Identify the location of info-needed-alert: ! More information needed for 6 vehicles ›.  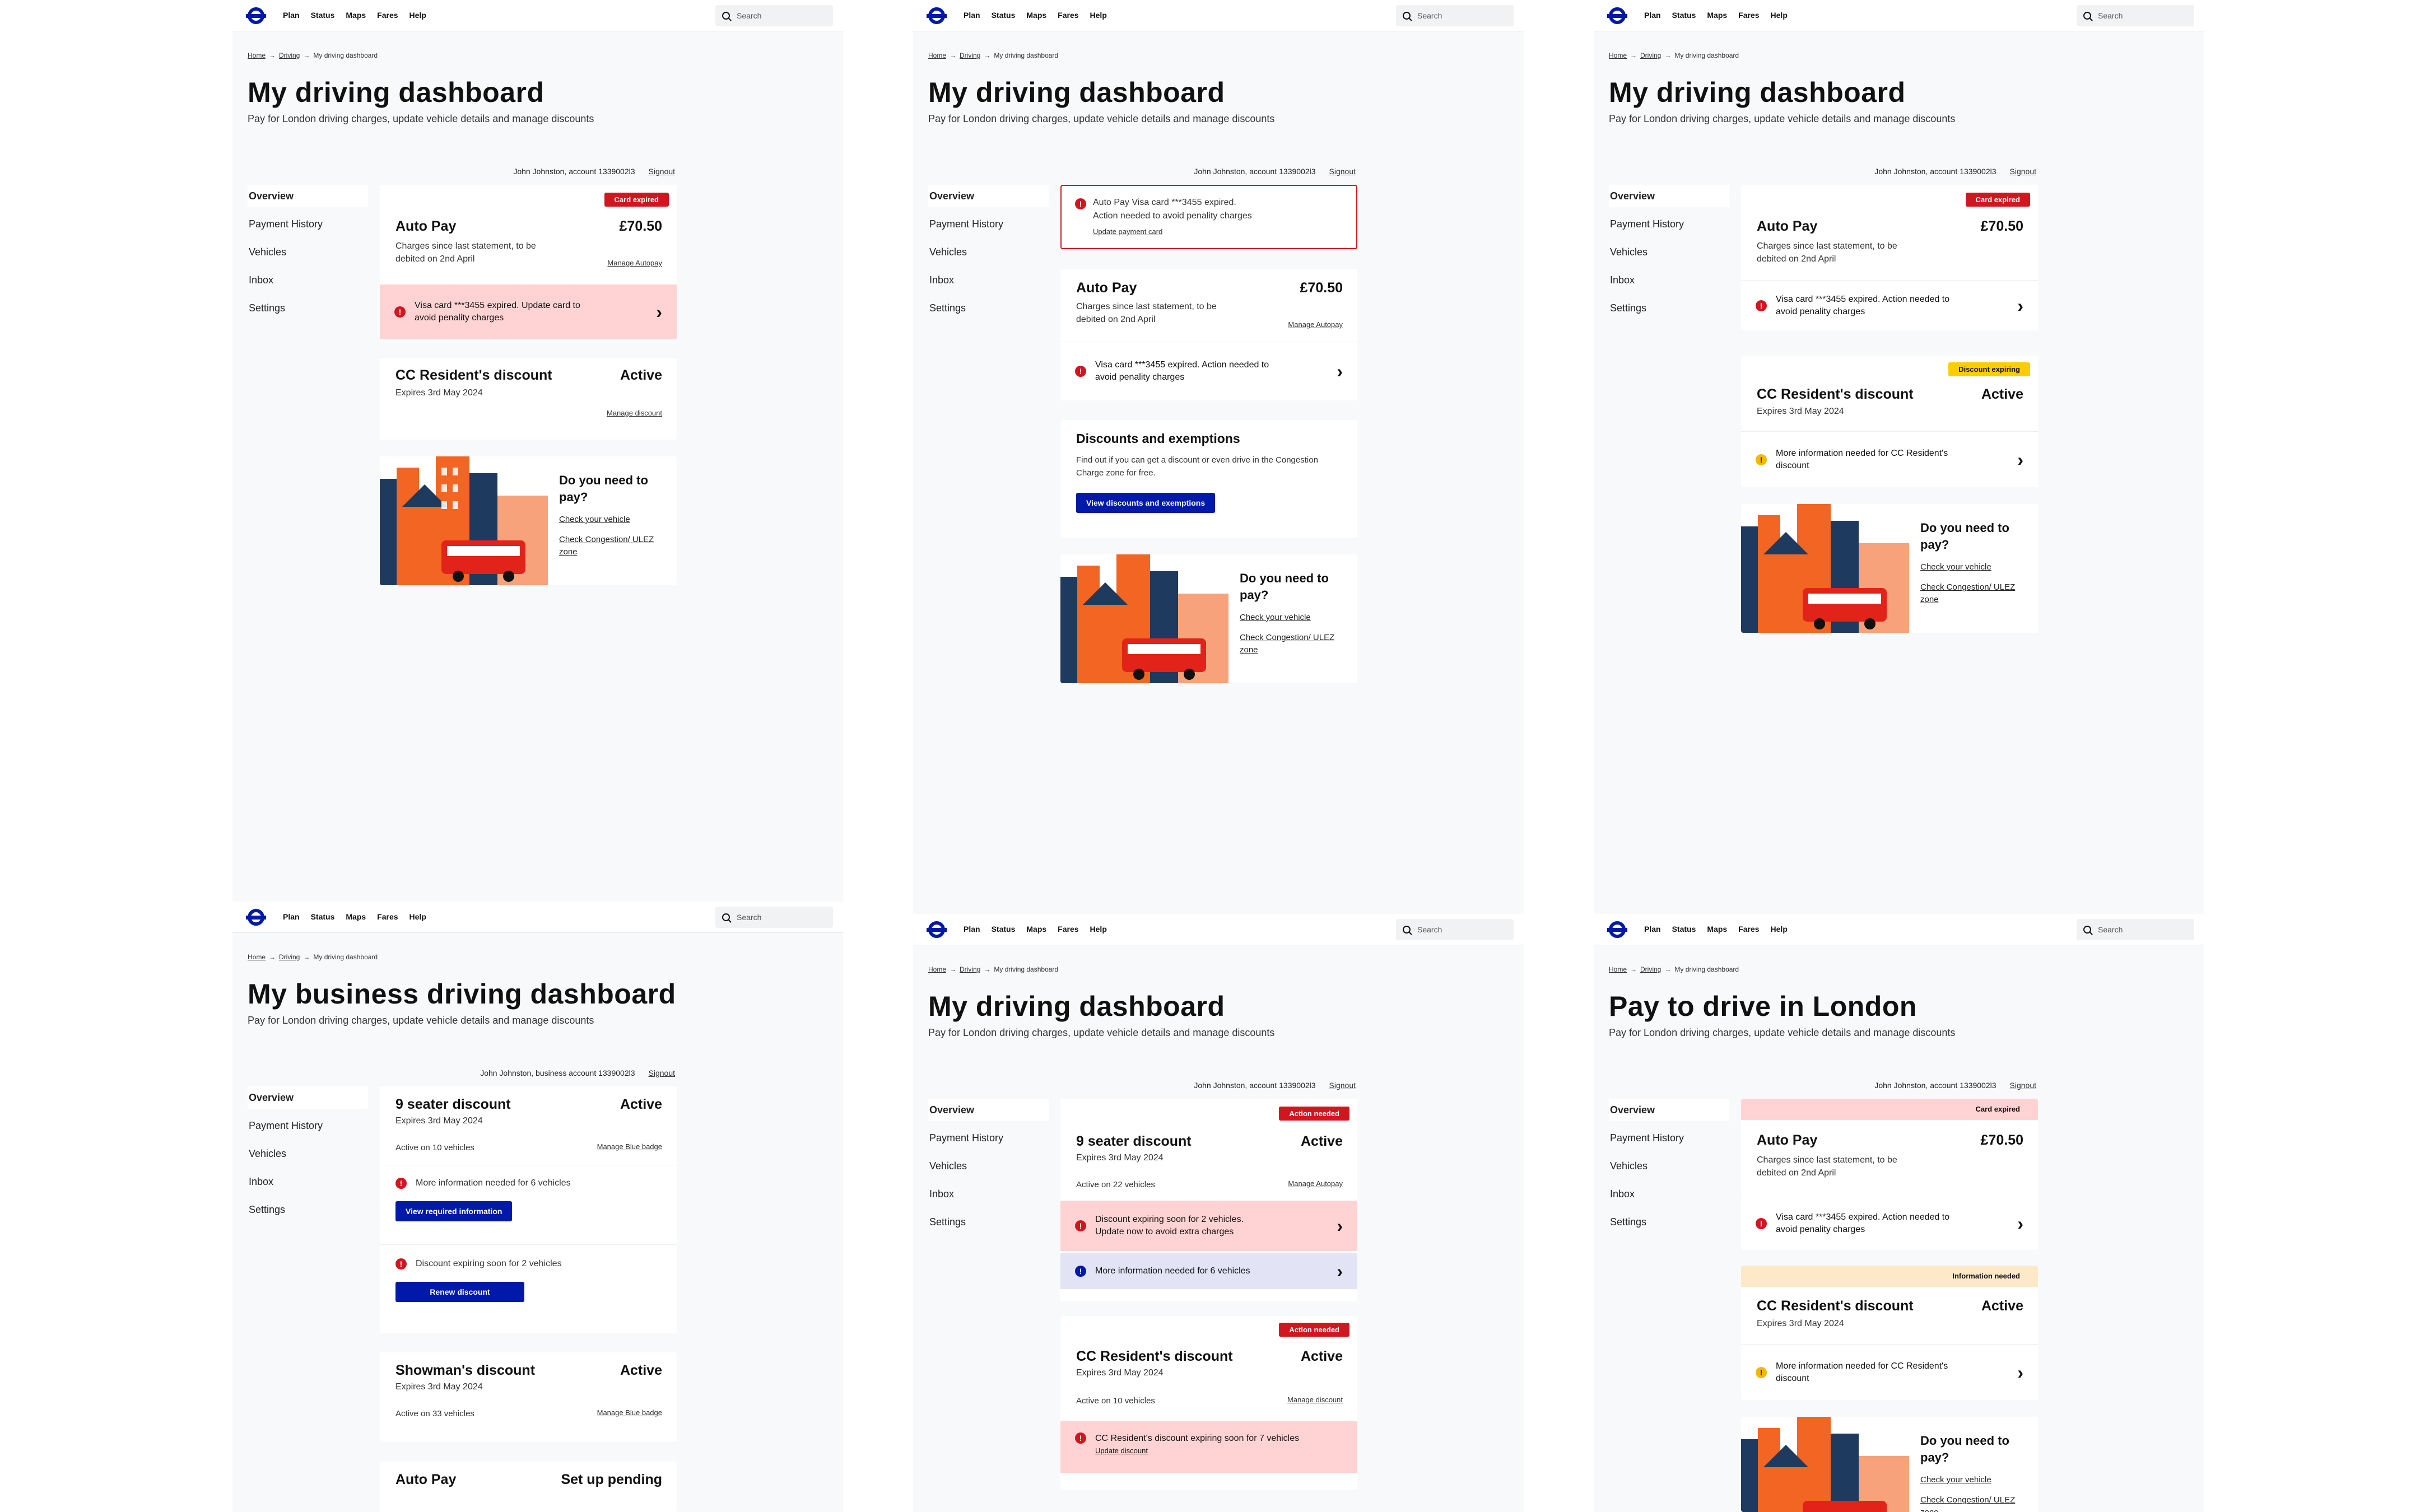
(1209, 1271).